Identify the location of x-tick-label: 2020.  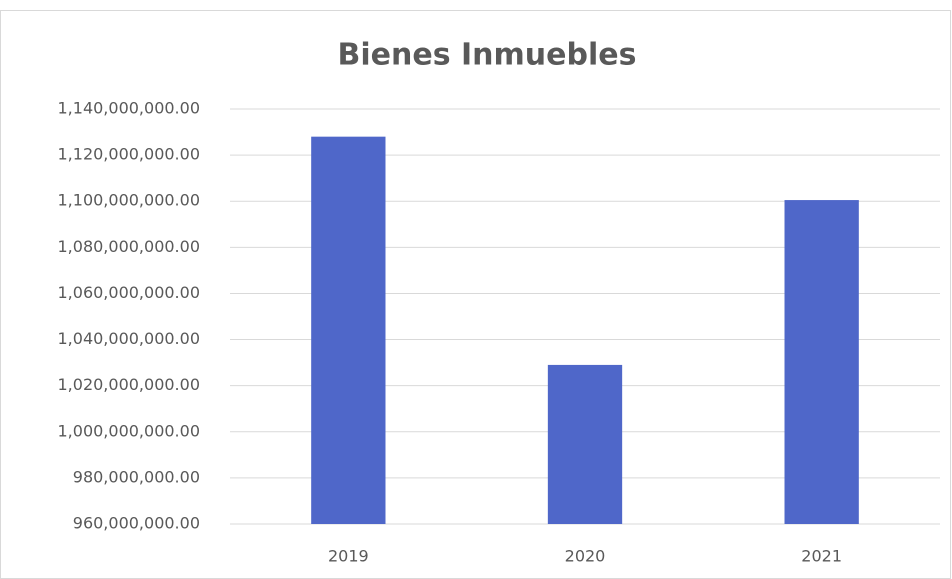
(585, 556).